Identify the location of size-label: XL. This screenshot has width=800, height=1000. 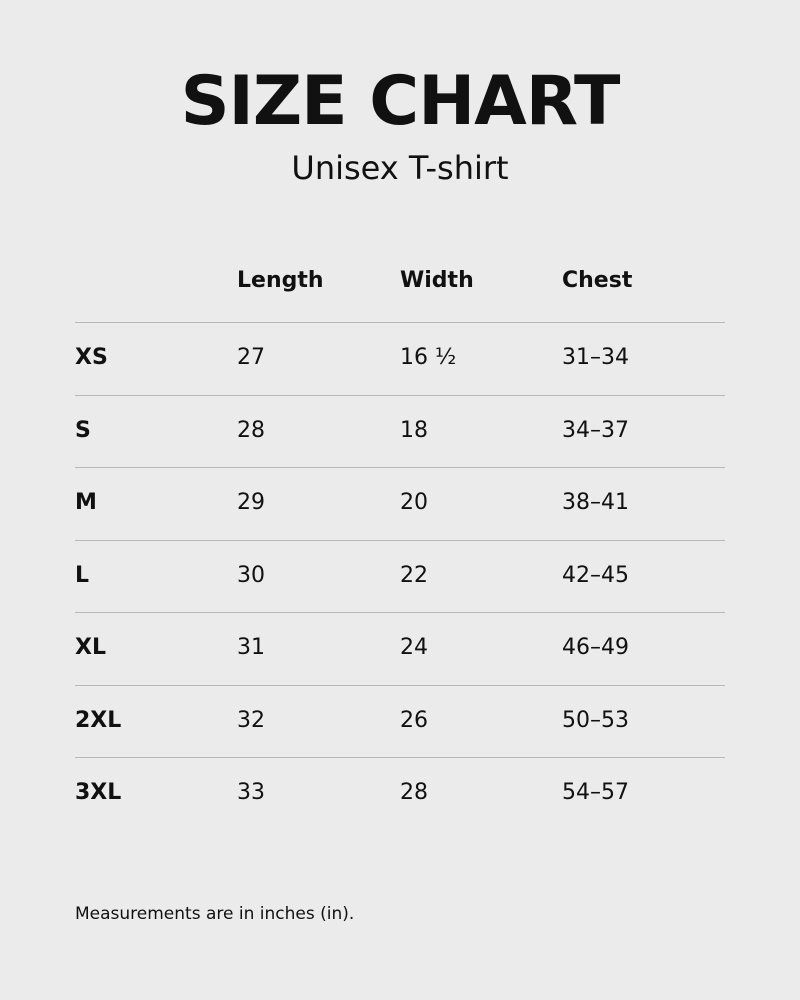
(90, 647).